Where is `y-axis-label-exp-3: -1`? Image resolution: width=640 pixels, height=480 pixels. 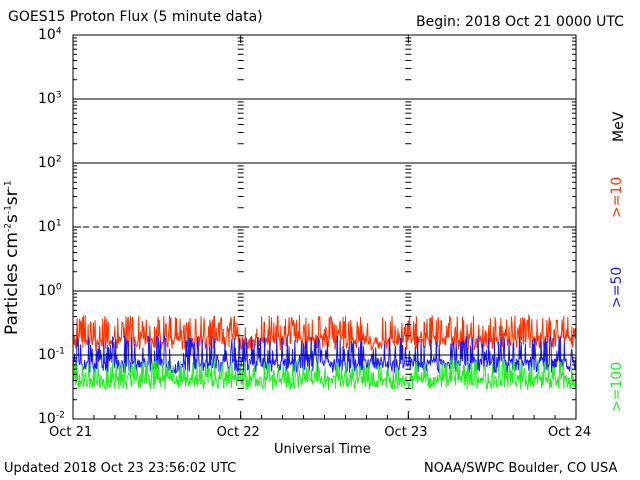
y-axis-label-exp-3: -1 is located at coordinates (8, 185).